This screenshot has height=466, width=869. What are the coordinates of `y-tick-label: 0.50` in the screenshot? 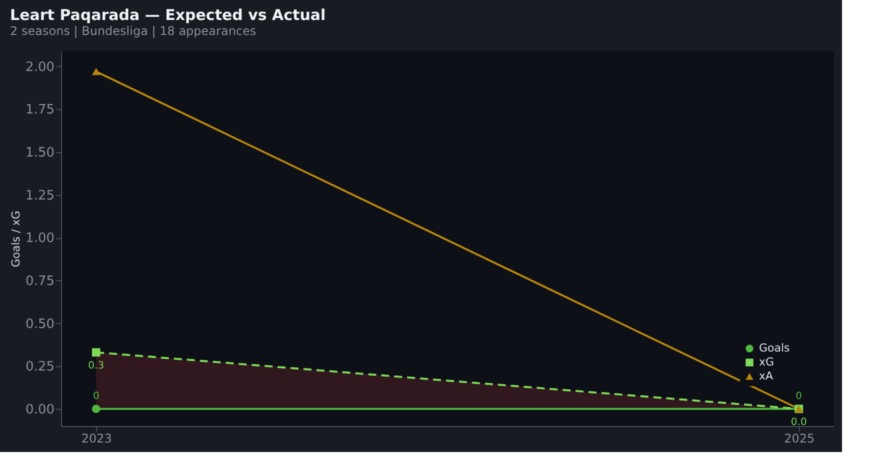 It's located at (40, 324).